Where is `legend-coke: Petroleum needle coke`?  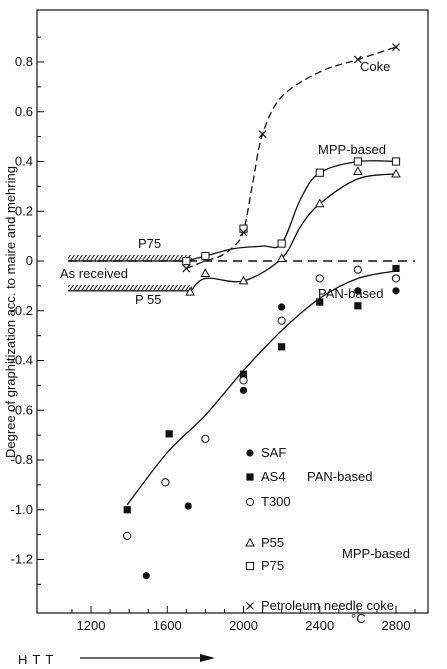
legend-coke: Petroleum needle coke is located at coordinates (327, 605).